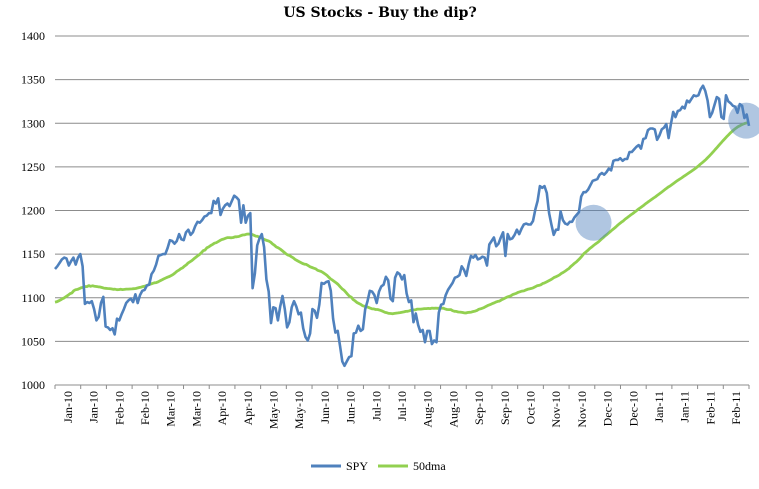 The width and height of the screenshot is (759, 489). Describe the element at coordinates (379, 13) in the screenshot. I see `chart-title: US Stocks - Buy the dip?` at that location.